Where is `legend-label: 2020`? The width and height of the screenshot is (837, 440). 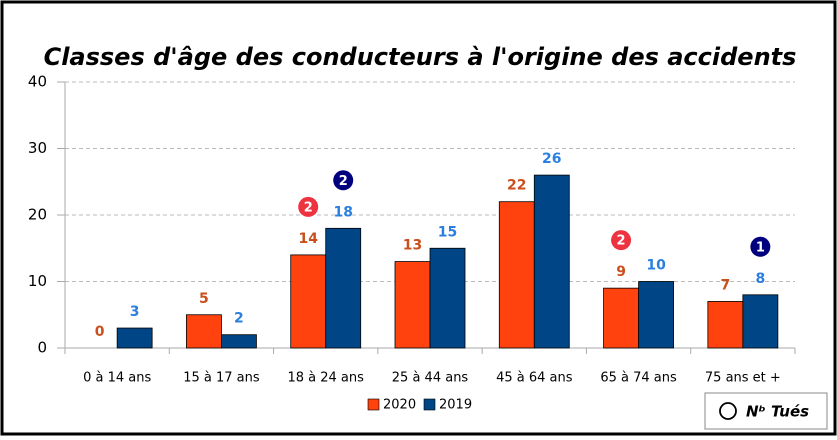 legend-label: 2020 is located at coordinates (399, 405).